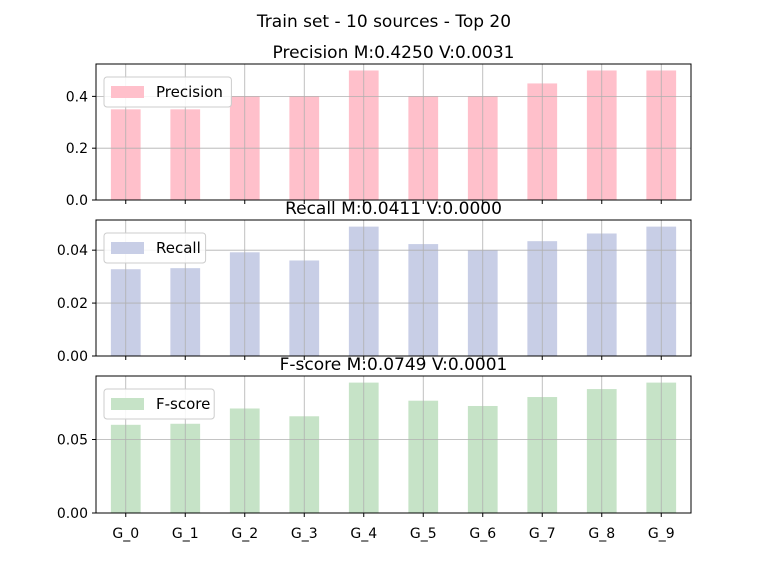 The width and height of the screenshot is (768, 576). I want to click on x-tick-label: G_9, so click(661, 534).